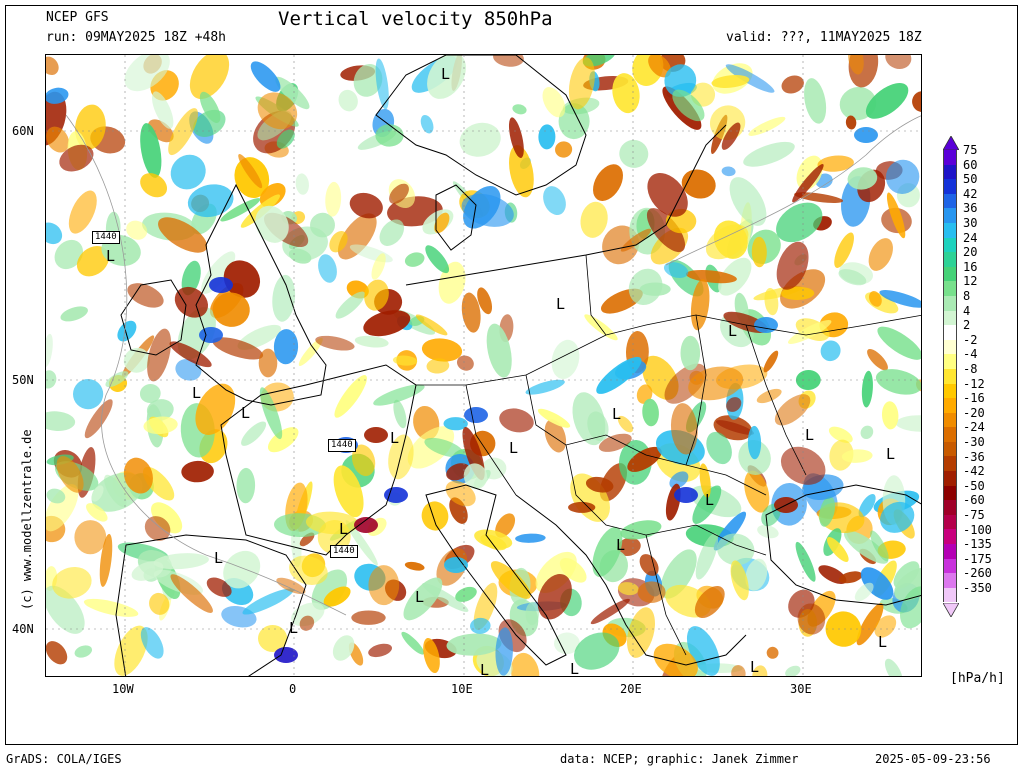 This screenshot has width=1024, height=768. Describe the element at coordinates (970, 179) in the screenshot. I see `legend-level-label: 50` at that location.